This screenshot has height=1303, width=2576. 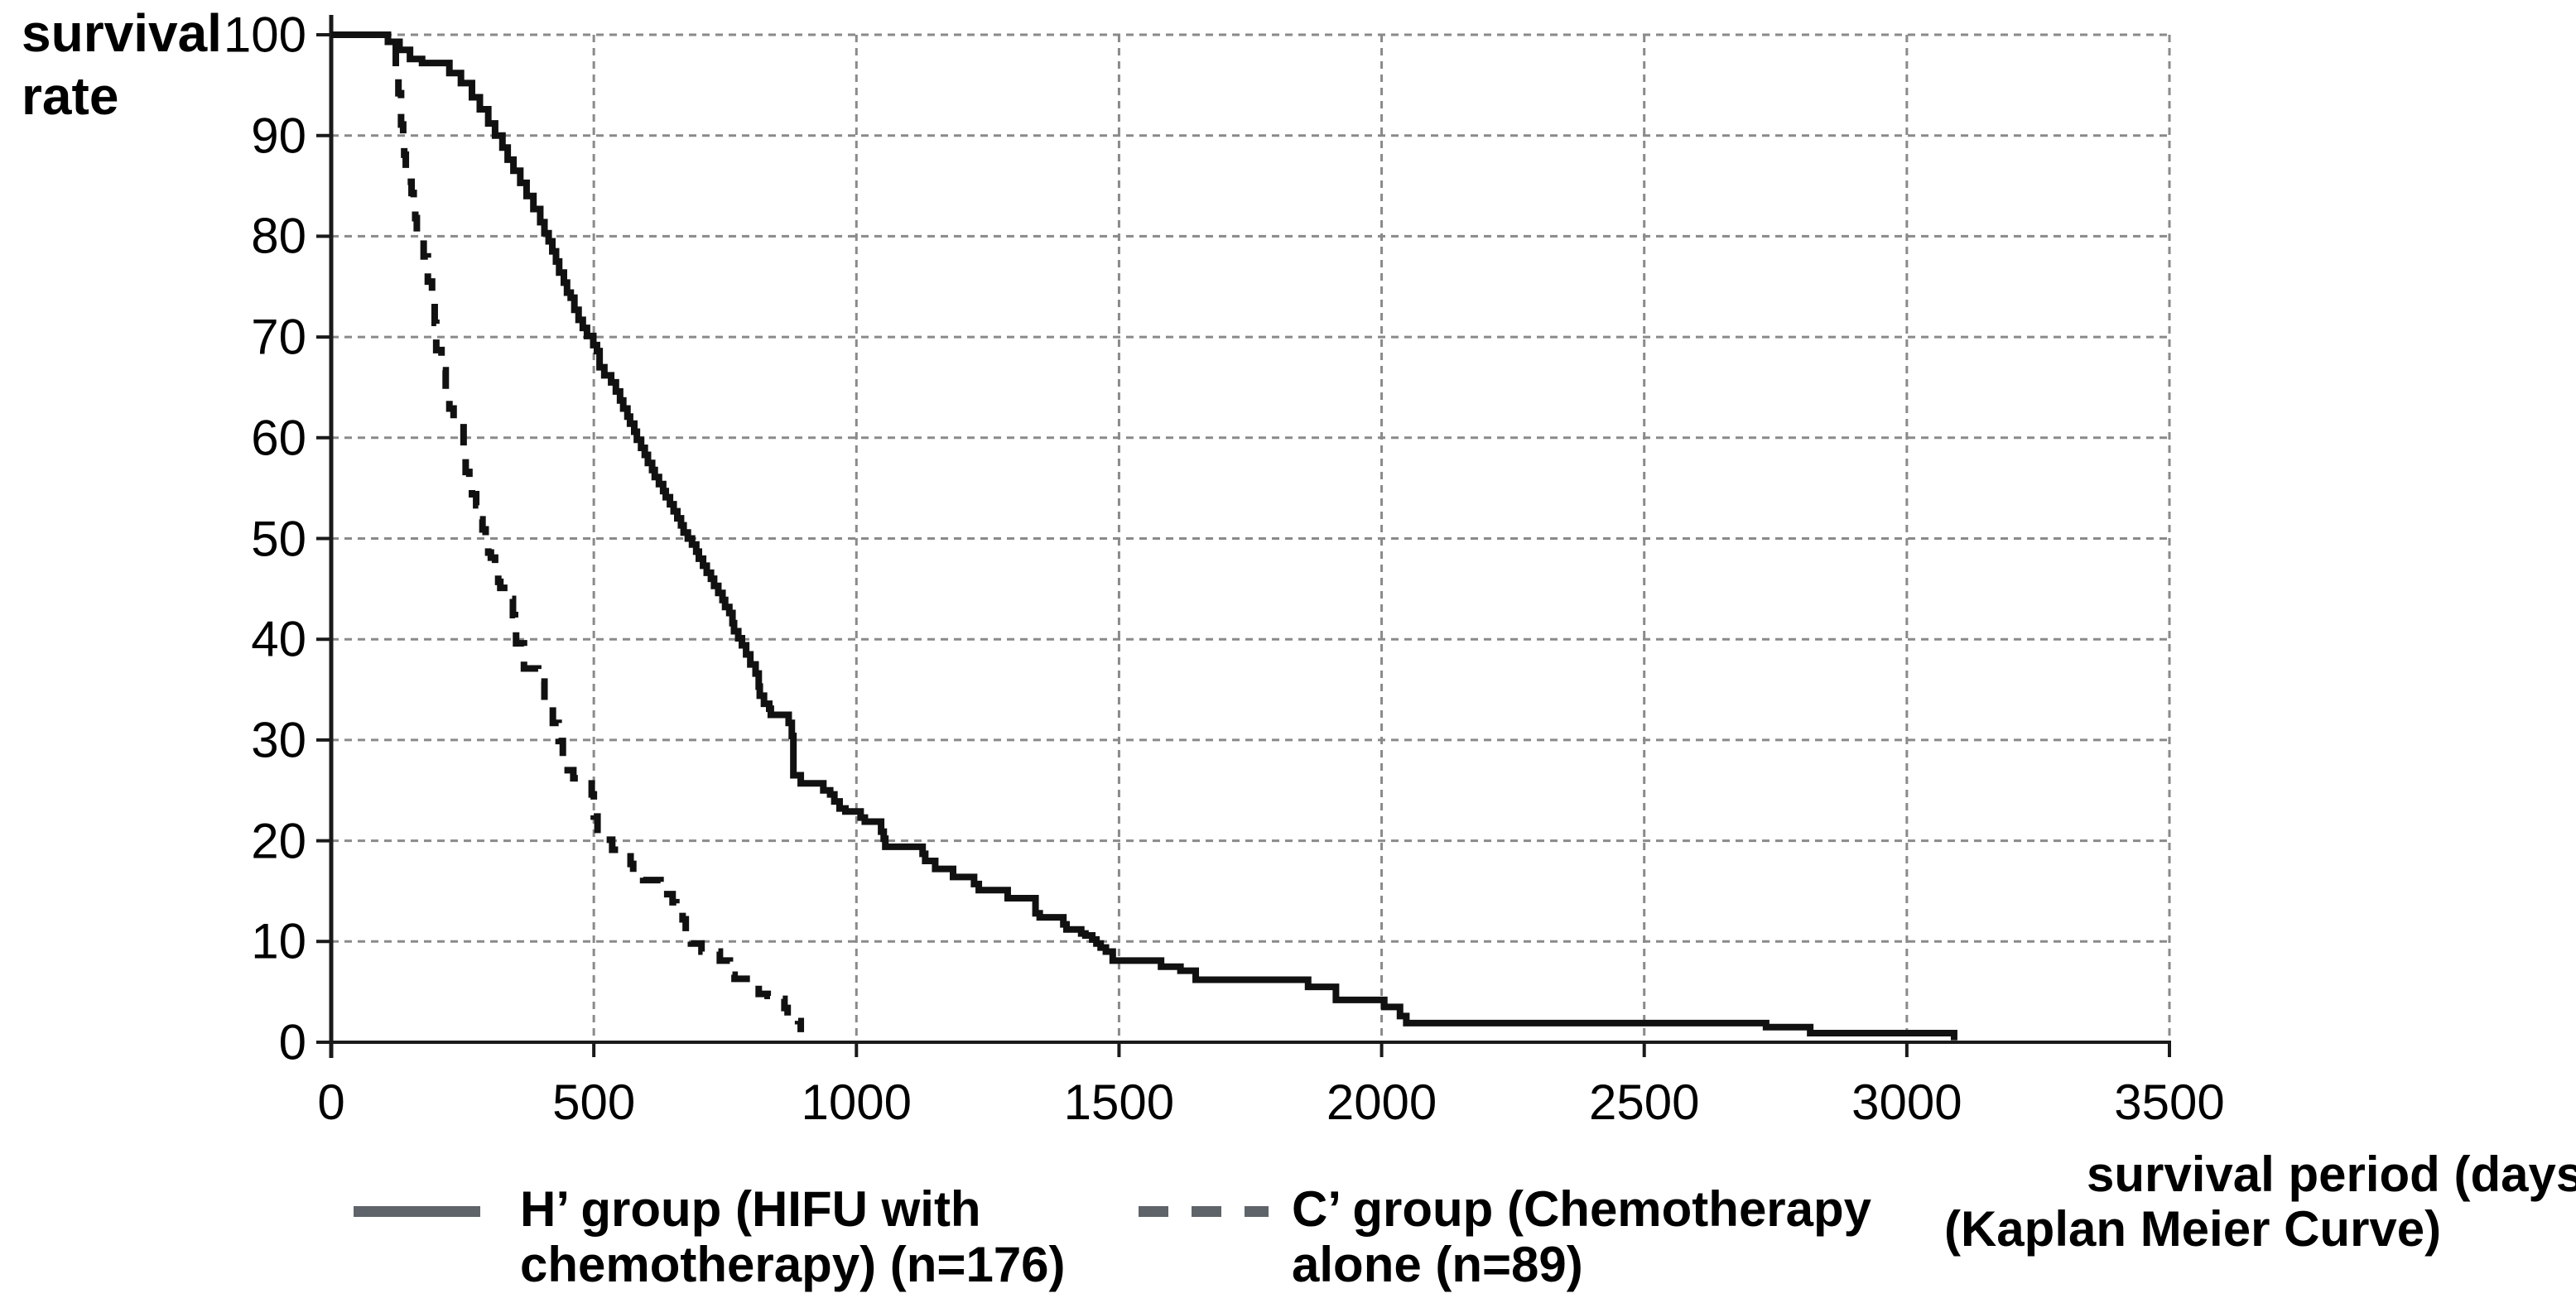 I want to click on y-tick-label: 0, so click(x=292, y=1042).